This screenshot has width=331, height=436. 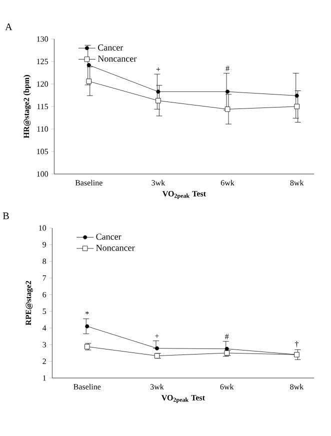 I want to click on y-tick-label: 9, so click(x=44, y=245).